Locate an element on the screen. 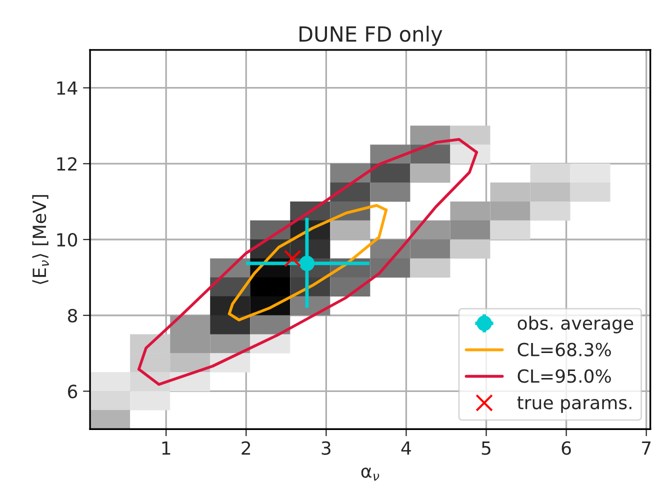 This screenshot has width=667, height=499. x-tick-label: 3 is located at coordinates (326, 448).